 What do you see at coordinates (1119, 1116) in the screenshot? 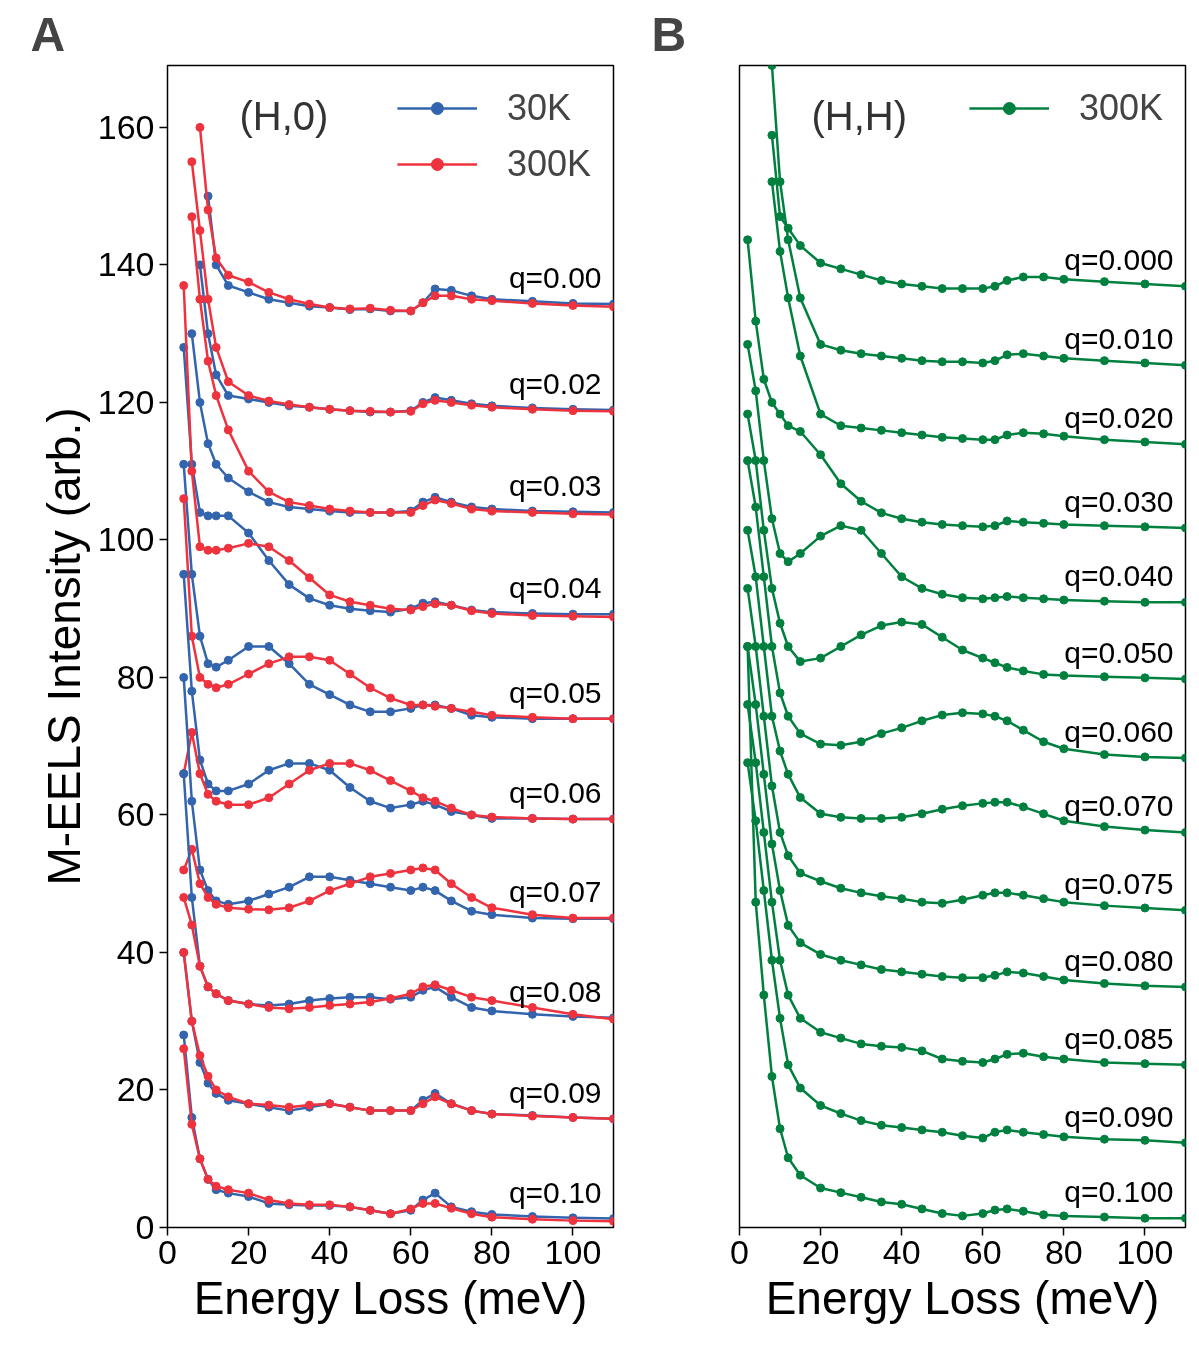
I see `annotation: q=0.090` at bounding box center [1119, 1116].